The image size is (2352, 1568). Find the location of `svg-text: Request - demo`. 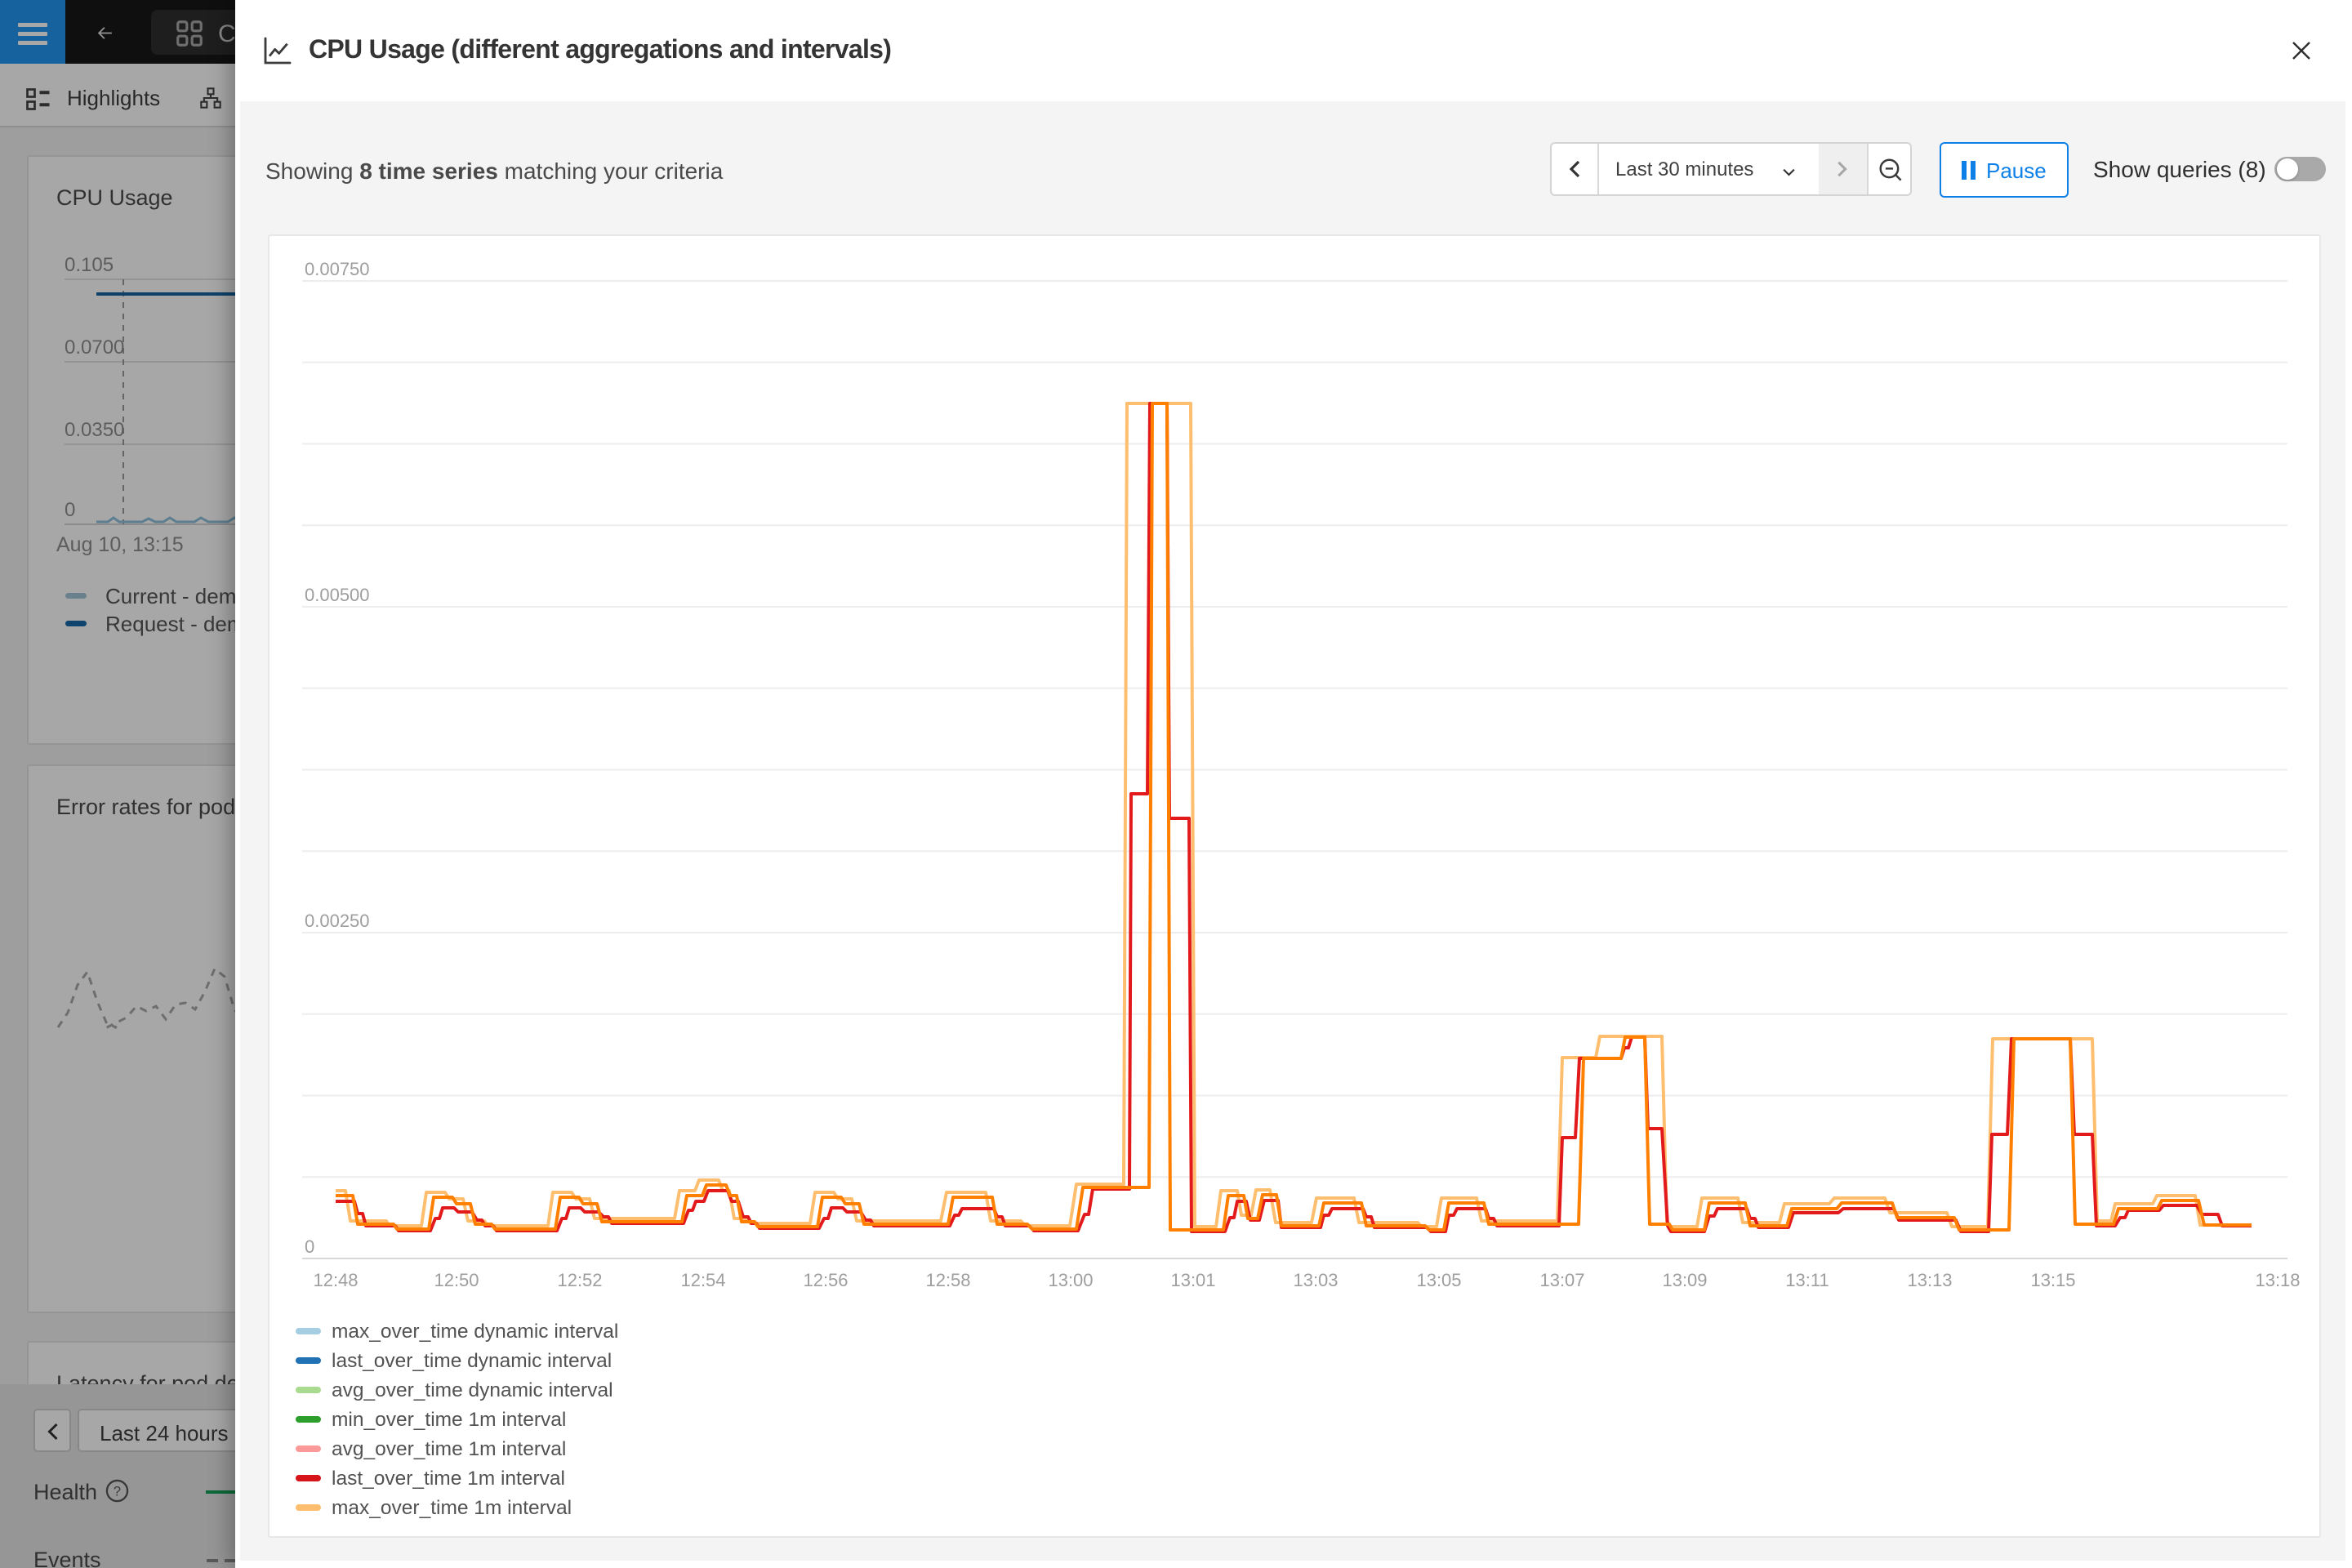

svg-text: Request - demo is located at coordinates (180, 624).